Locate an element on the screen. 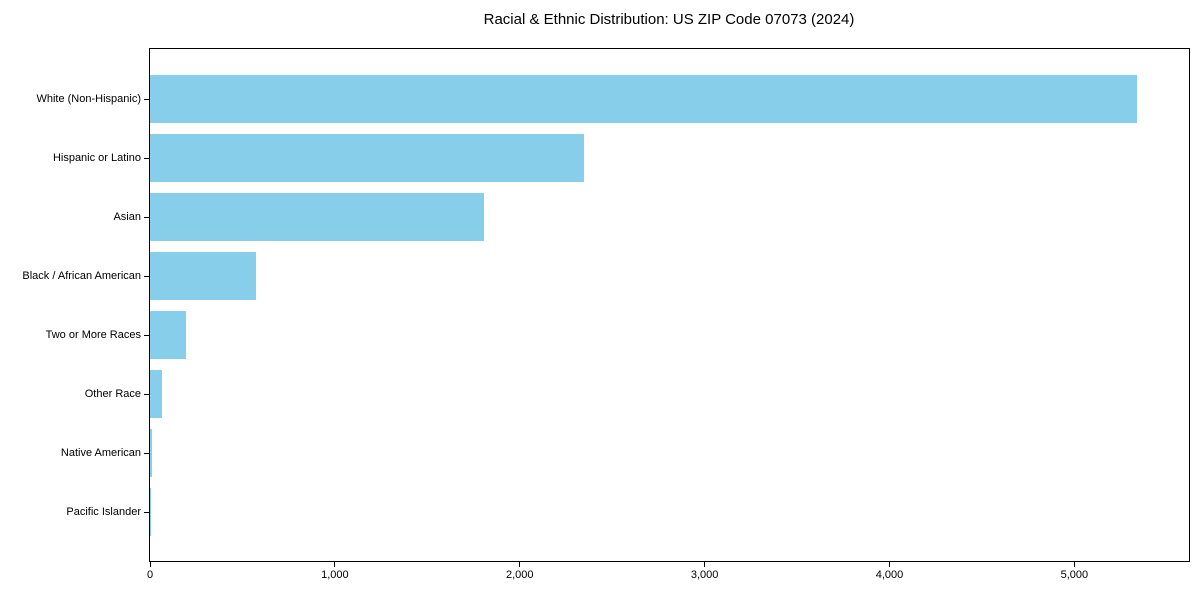 This screenshot has height=600, width=1200. bar-black-african-american is located at coordinates (203, 275).